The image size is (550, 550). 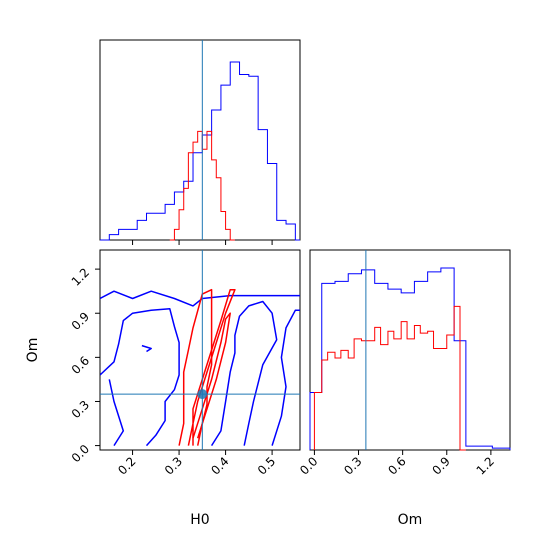 What do you see at coordinates (352, 465) in the screenshot?
I see `om-histogram-tick-label: 0.3` at bounding box center [352, 465].